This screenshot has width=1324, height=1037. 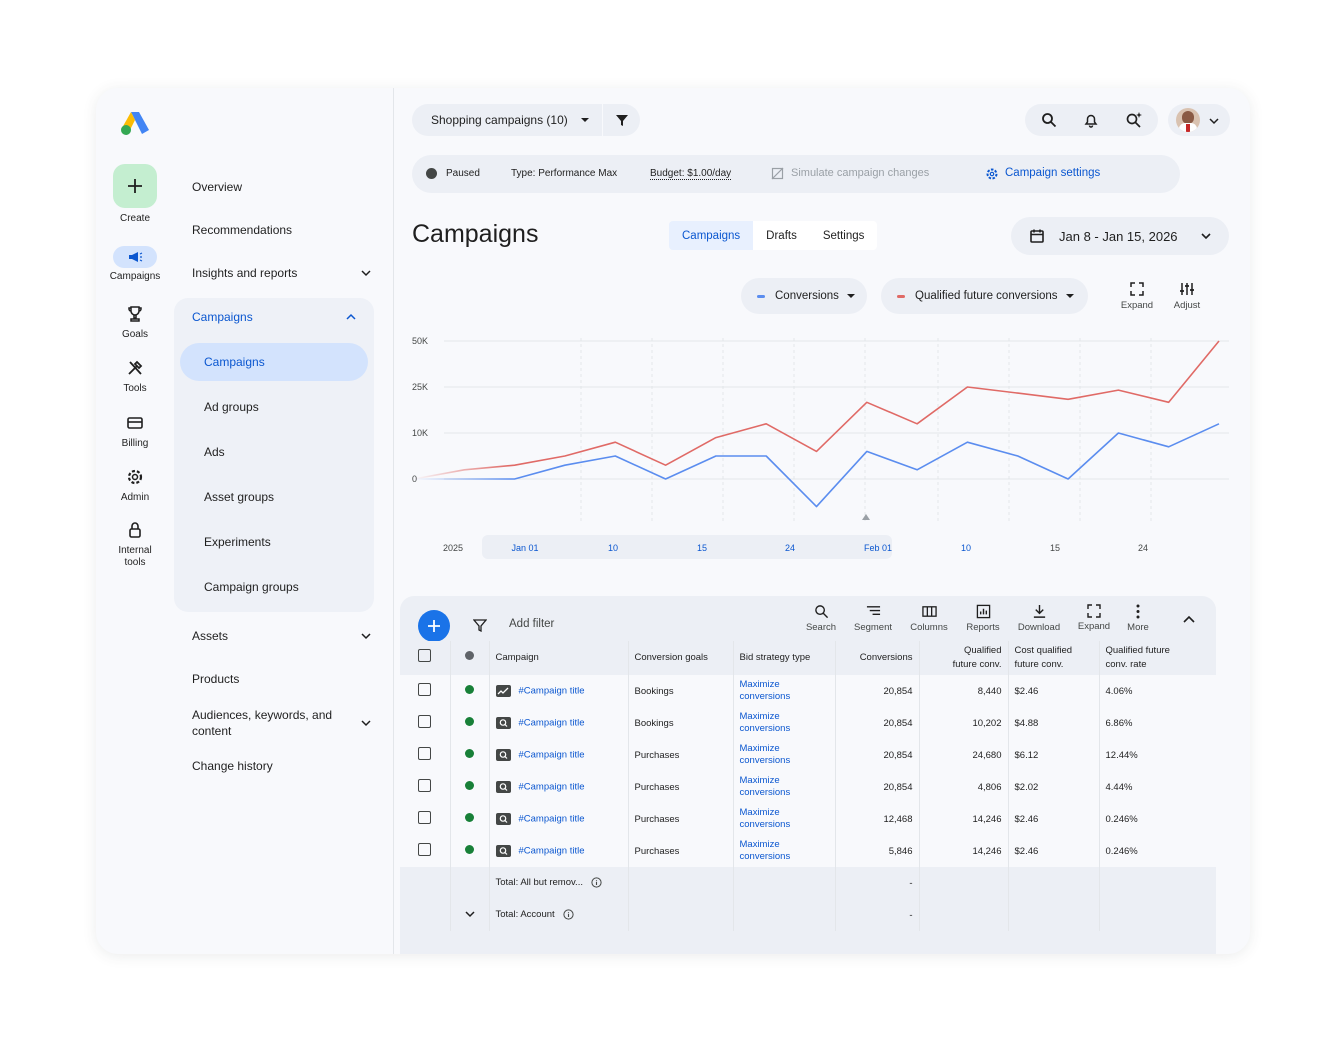 What do you see at coordinates (804, 296) in the screenshot?
I see `metric-selector-conversions: Conversions` at bounding box center [804, 296].